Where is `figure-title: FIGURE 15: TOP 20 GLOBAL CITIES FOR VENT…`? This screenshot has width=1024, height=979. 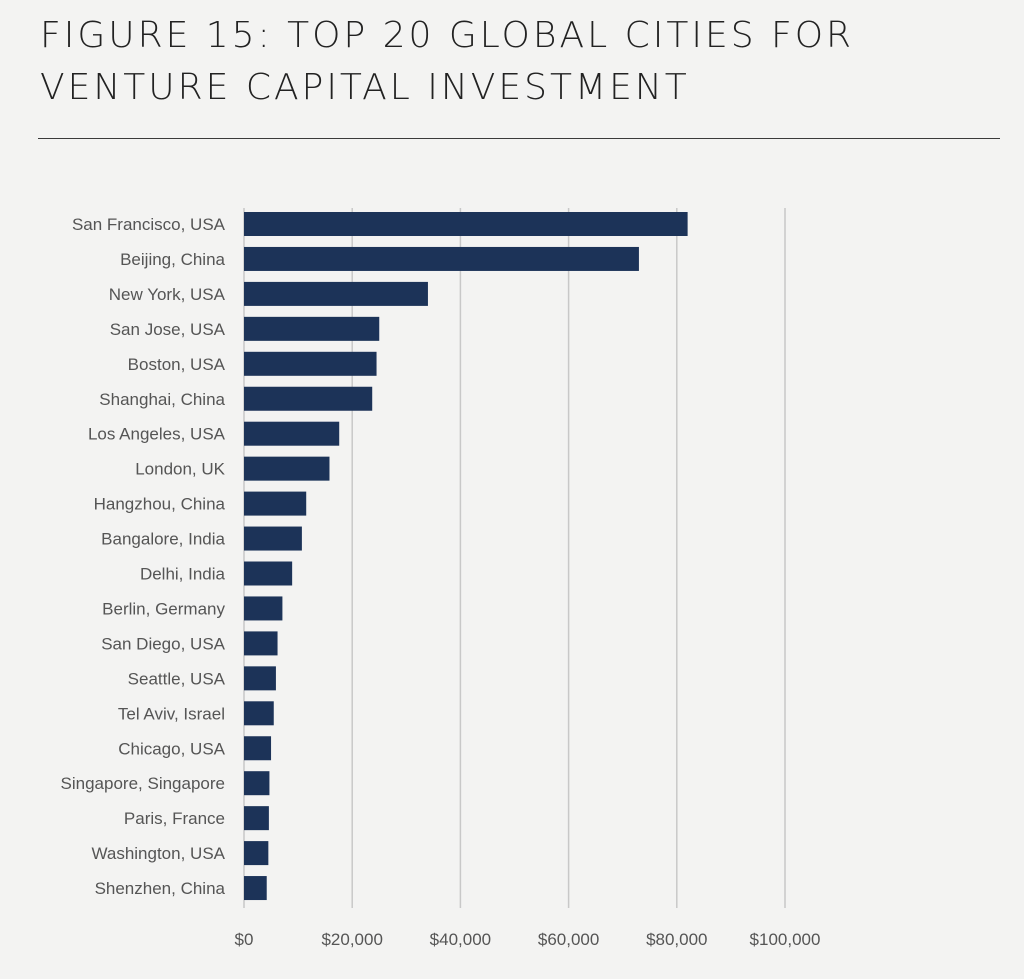 figure-title: FIGURE 15: TOP 20 GLOBAL CITIES FOR VENT… is located at coordinates (447, 61).